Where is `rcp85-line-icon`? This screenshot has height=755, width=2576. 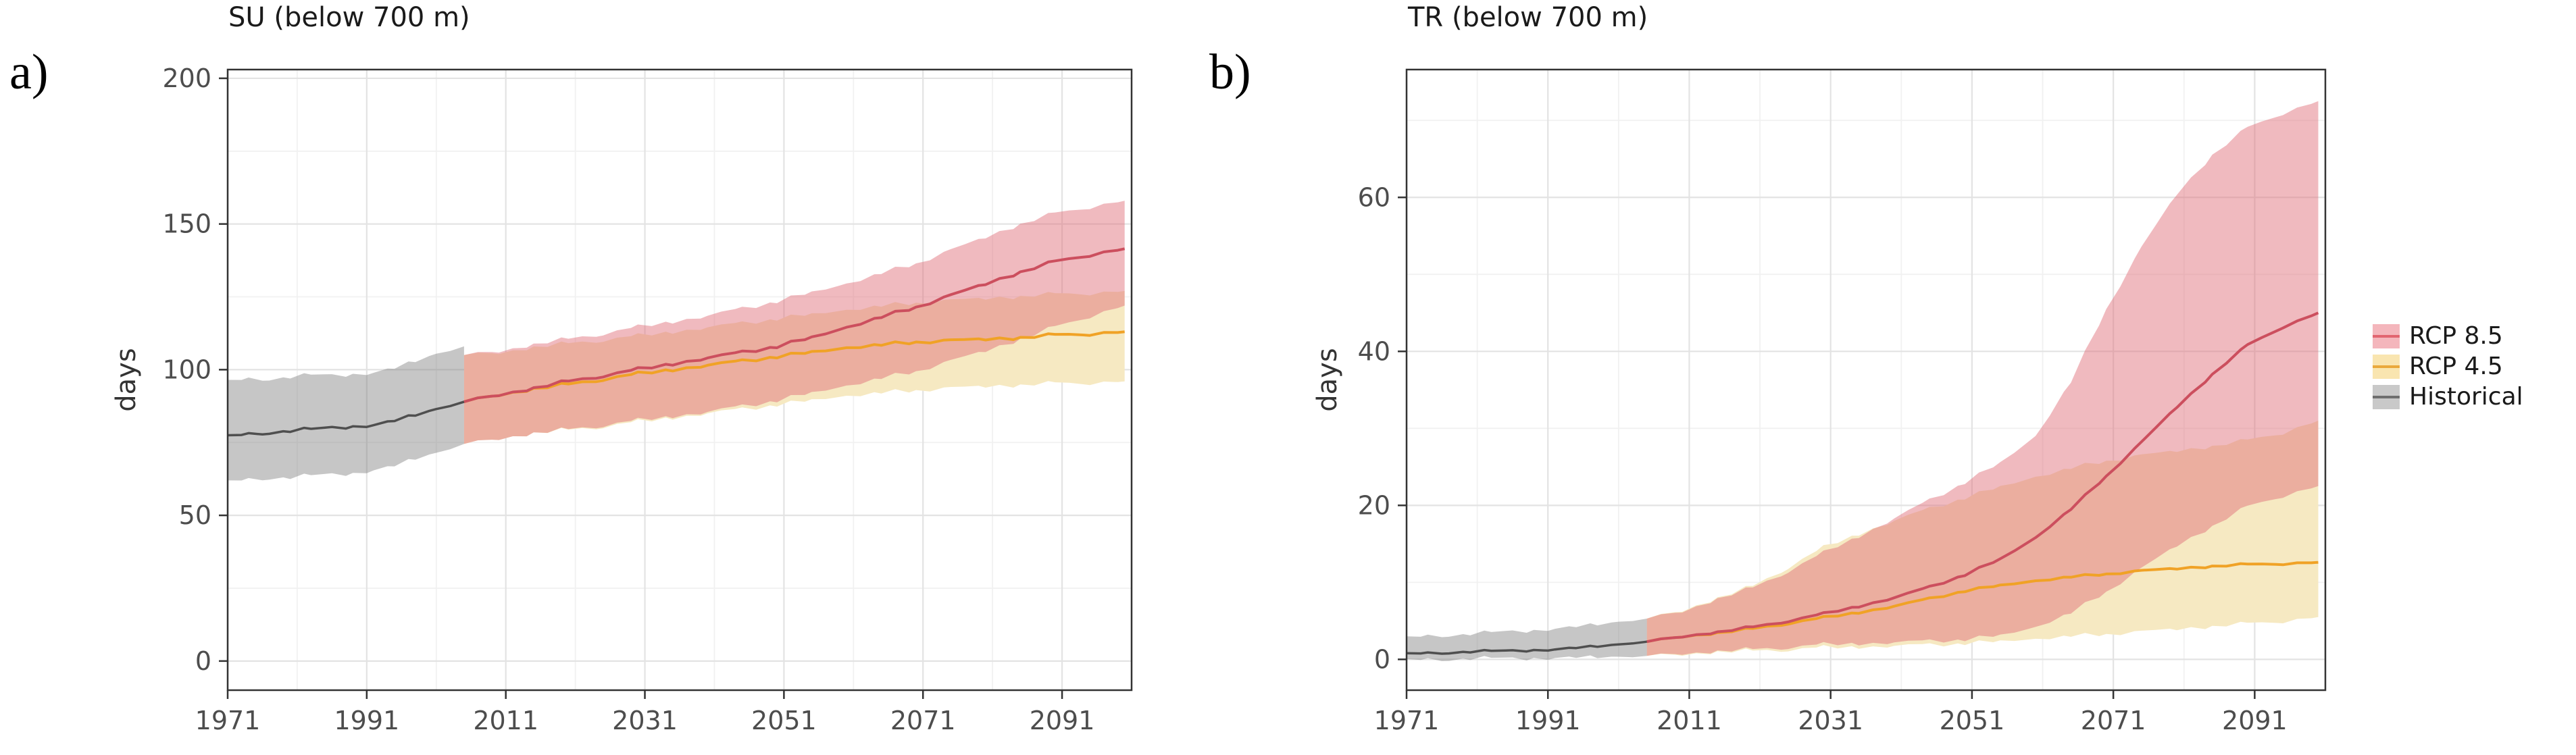 rcp85-line-icon is located at coordinates (2386, 336).